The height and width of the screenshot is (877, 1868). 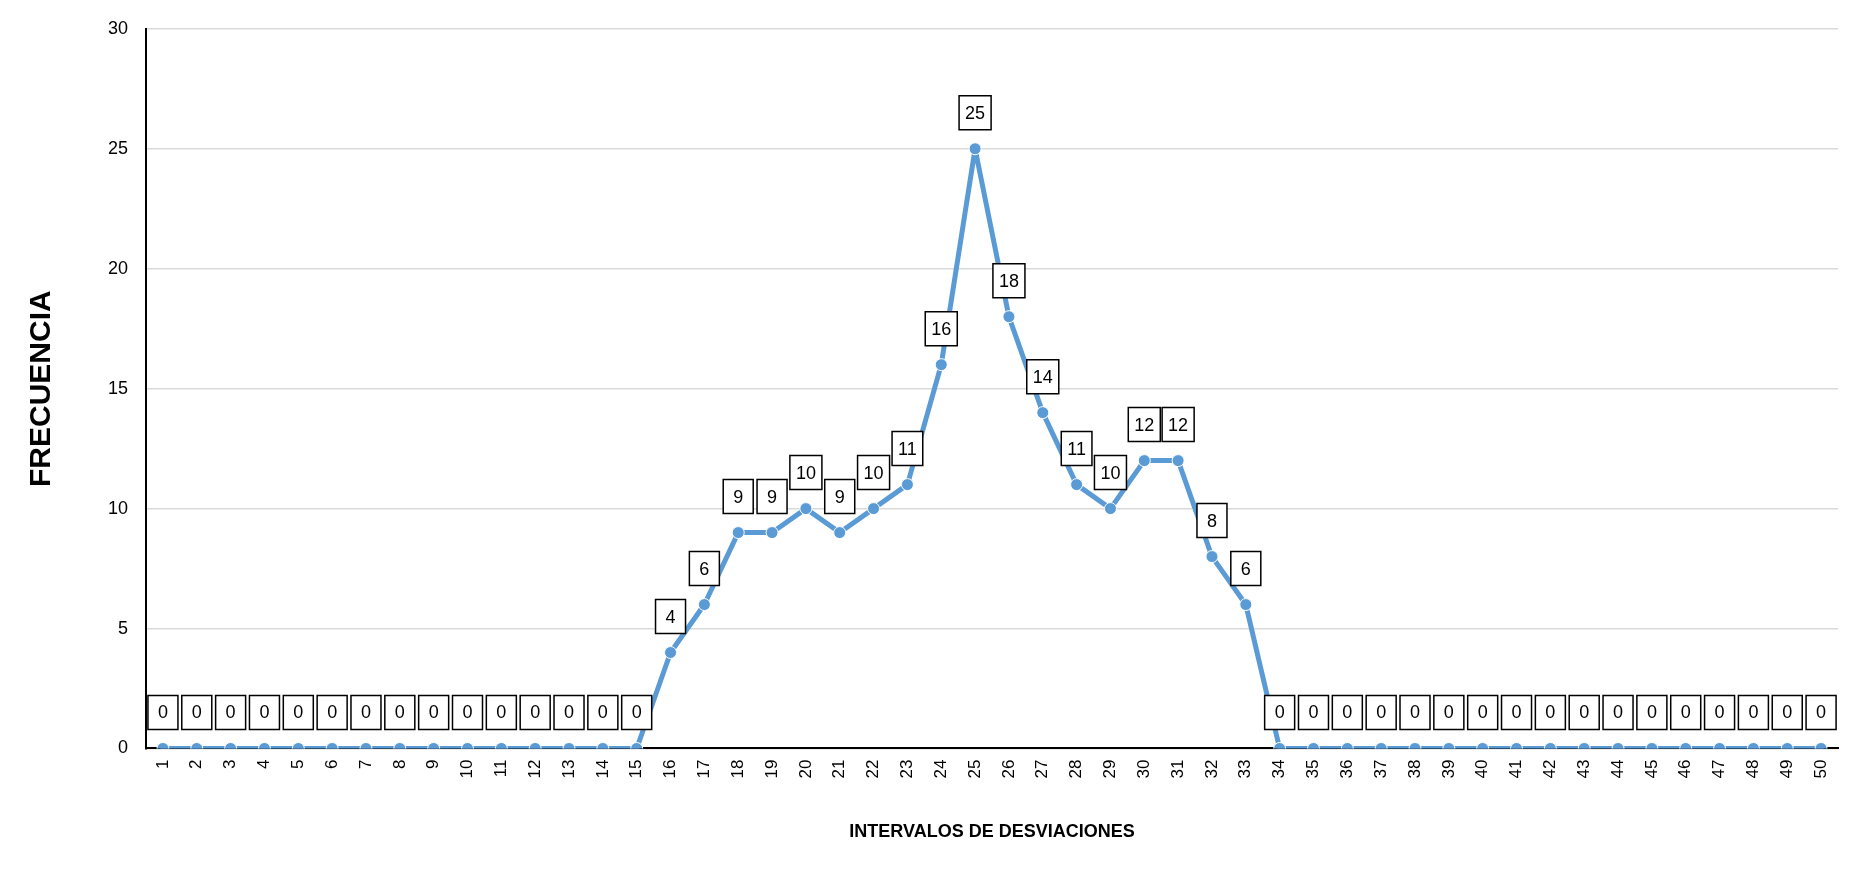 I want to click on data-label: 25, so click(x=975, y=112).